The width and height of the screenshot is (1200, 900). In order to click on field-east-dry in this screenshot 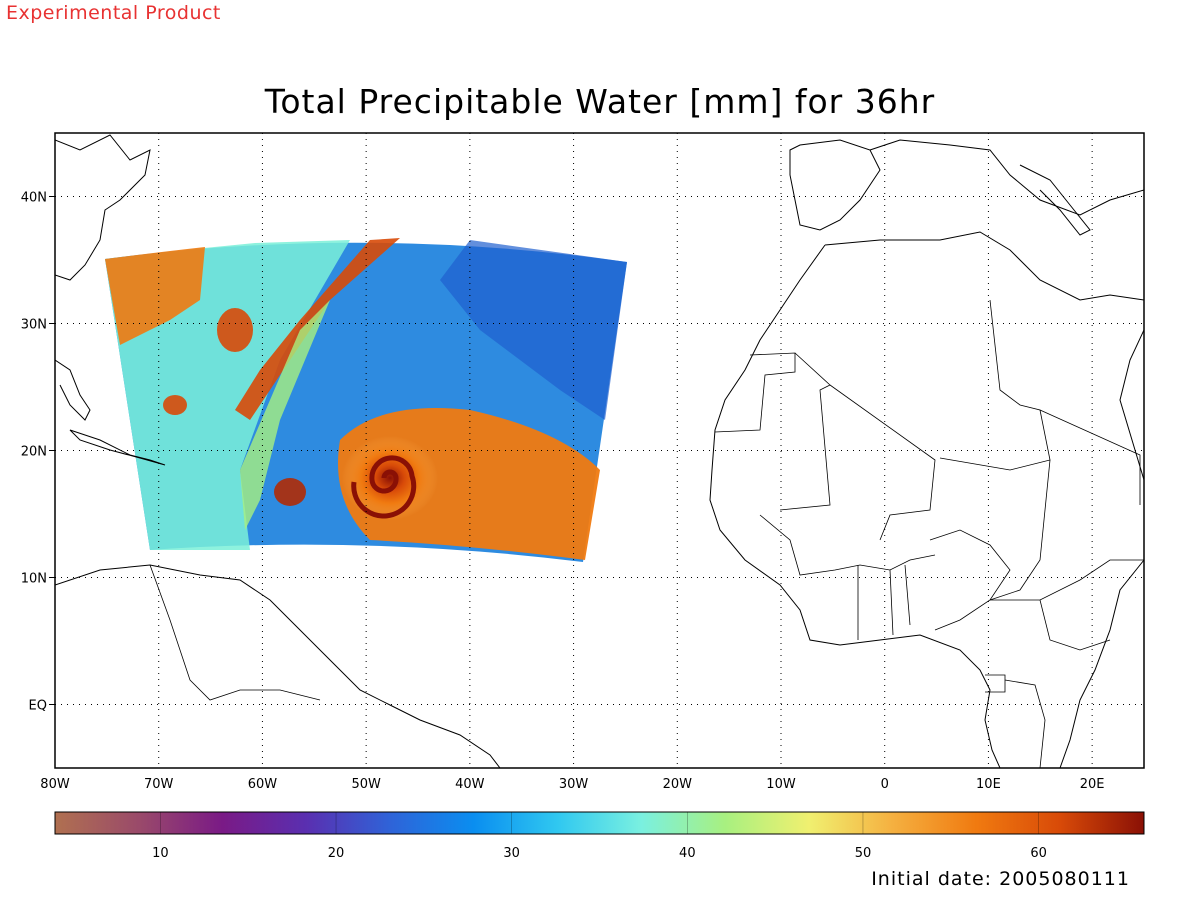, I will do `click(533, 330)`.